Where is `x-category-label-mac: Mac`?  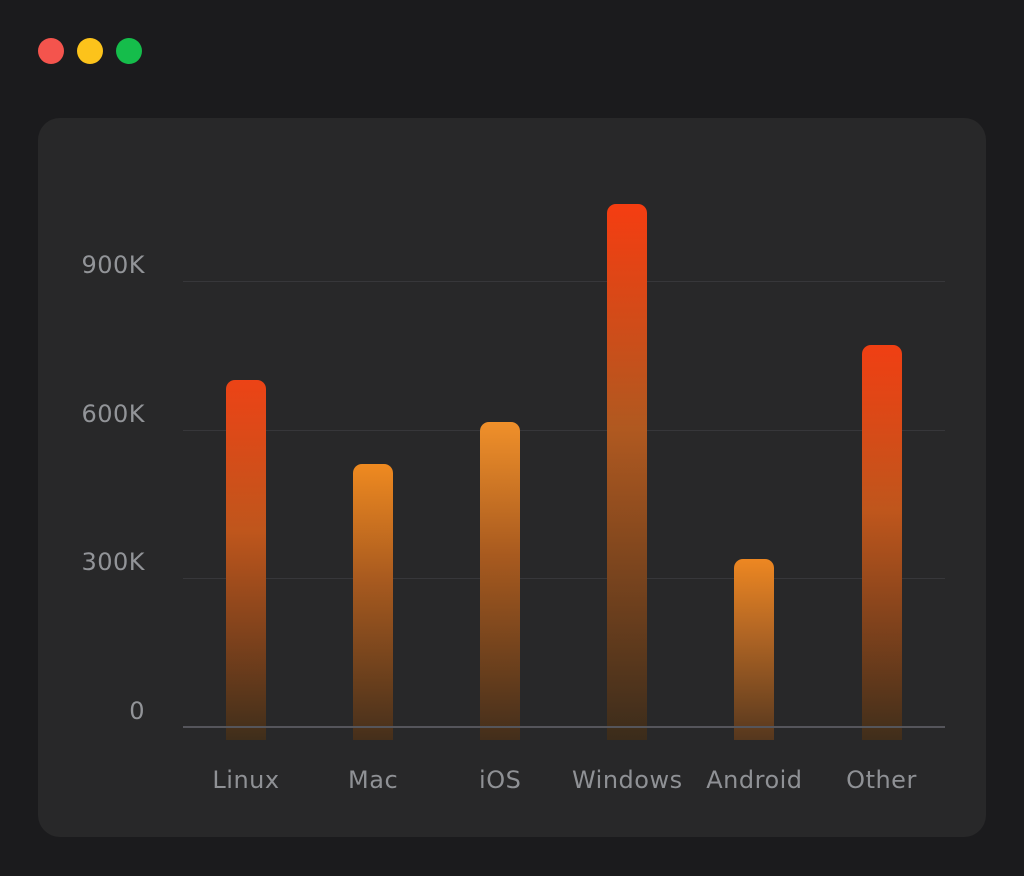
x-category-label-mac: Mac is located at coordinates (373, 780).